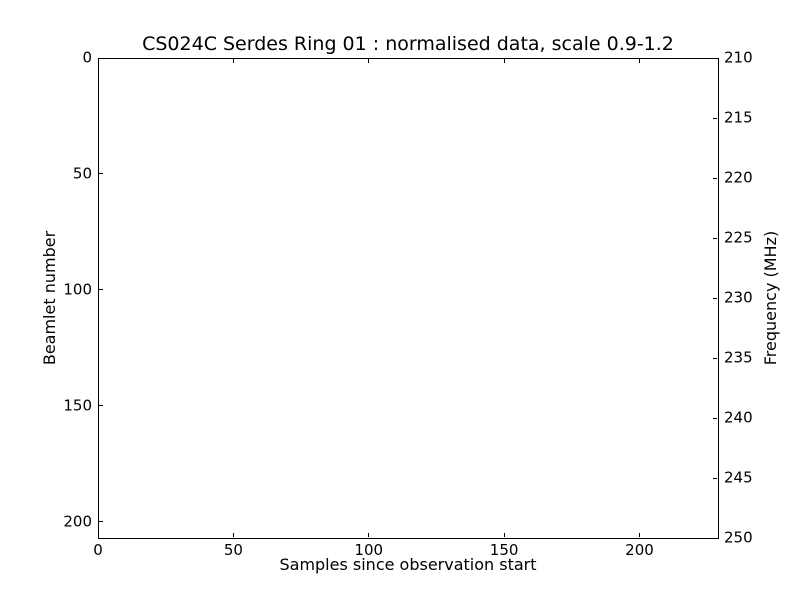 The height and width of the screenshot is (600, 800). What do you see at coordinates (504, 550) in the screenshot?
I see `x-tick-label: 150` at bounding box center [504, 550].